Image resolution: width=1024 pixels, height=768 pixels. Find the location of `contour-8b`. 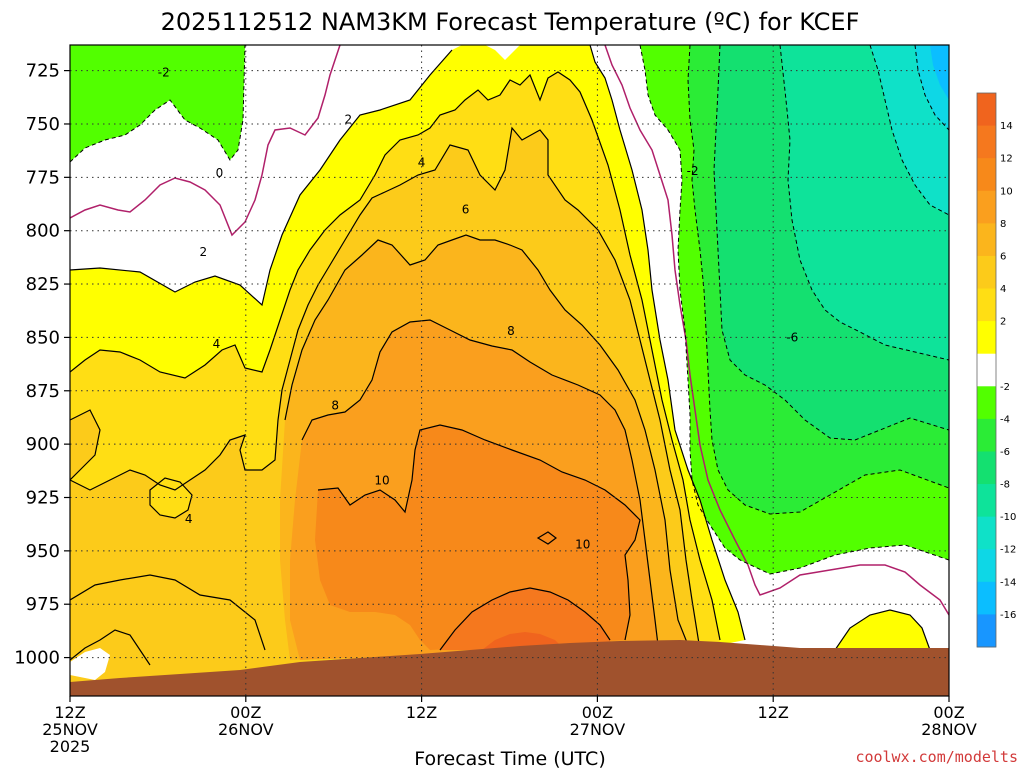

contour-8b is located at coordinates (480, 482).